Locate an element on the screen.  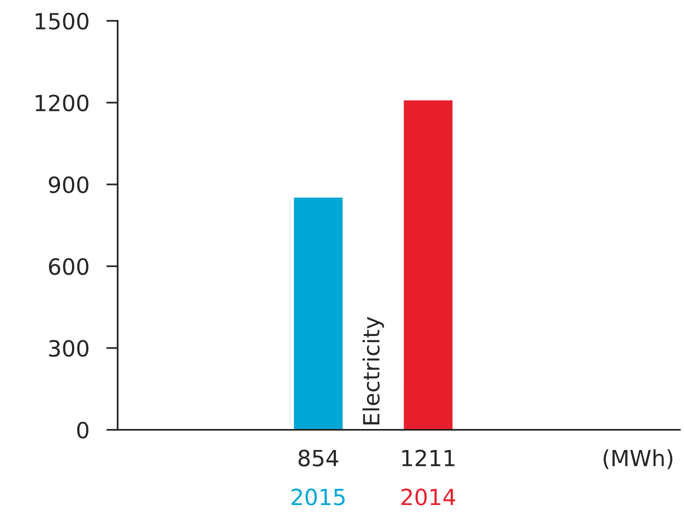
text: 2015 is located at coordinates (318, 497).